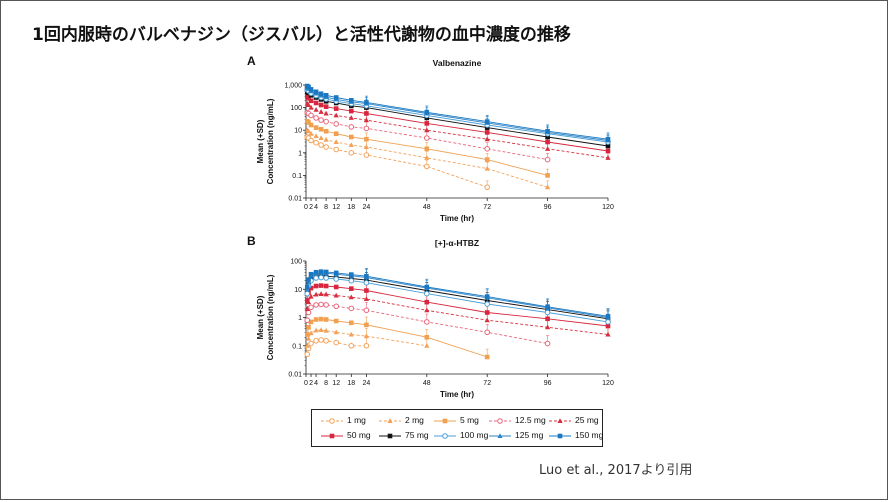 The width and height of the screenshot is (890, 502). What do you see at coordinates (469, 420) in the screenshot?
I see `legend-label: 5 mg` at bounding box center [469, 420].